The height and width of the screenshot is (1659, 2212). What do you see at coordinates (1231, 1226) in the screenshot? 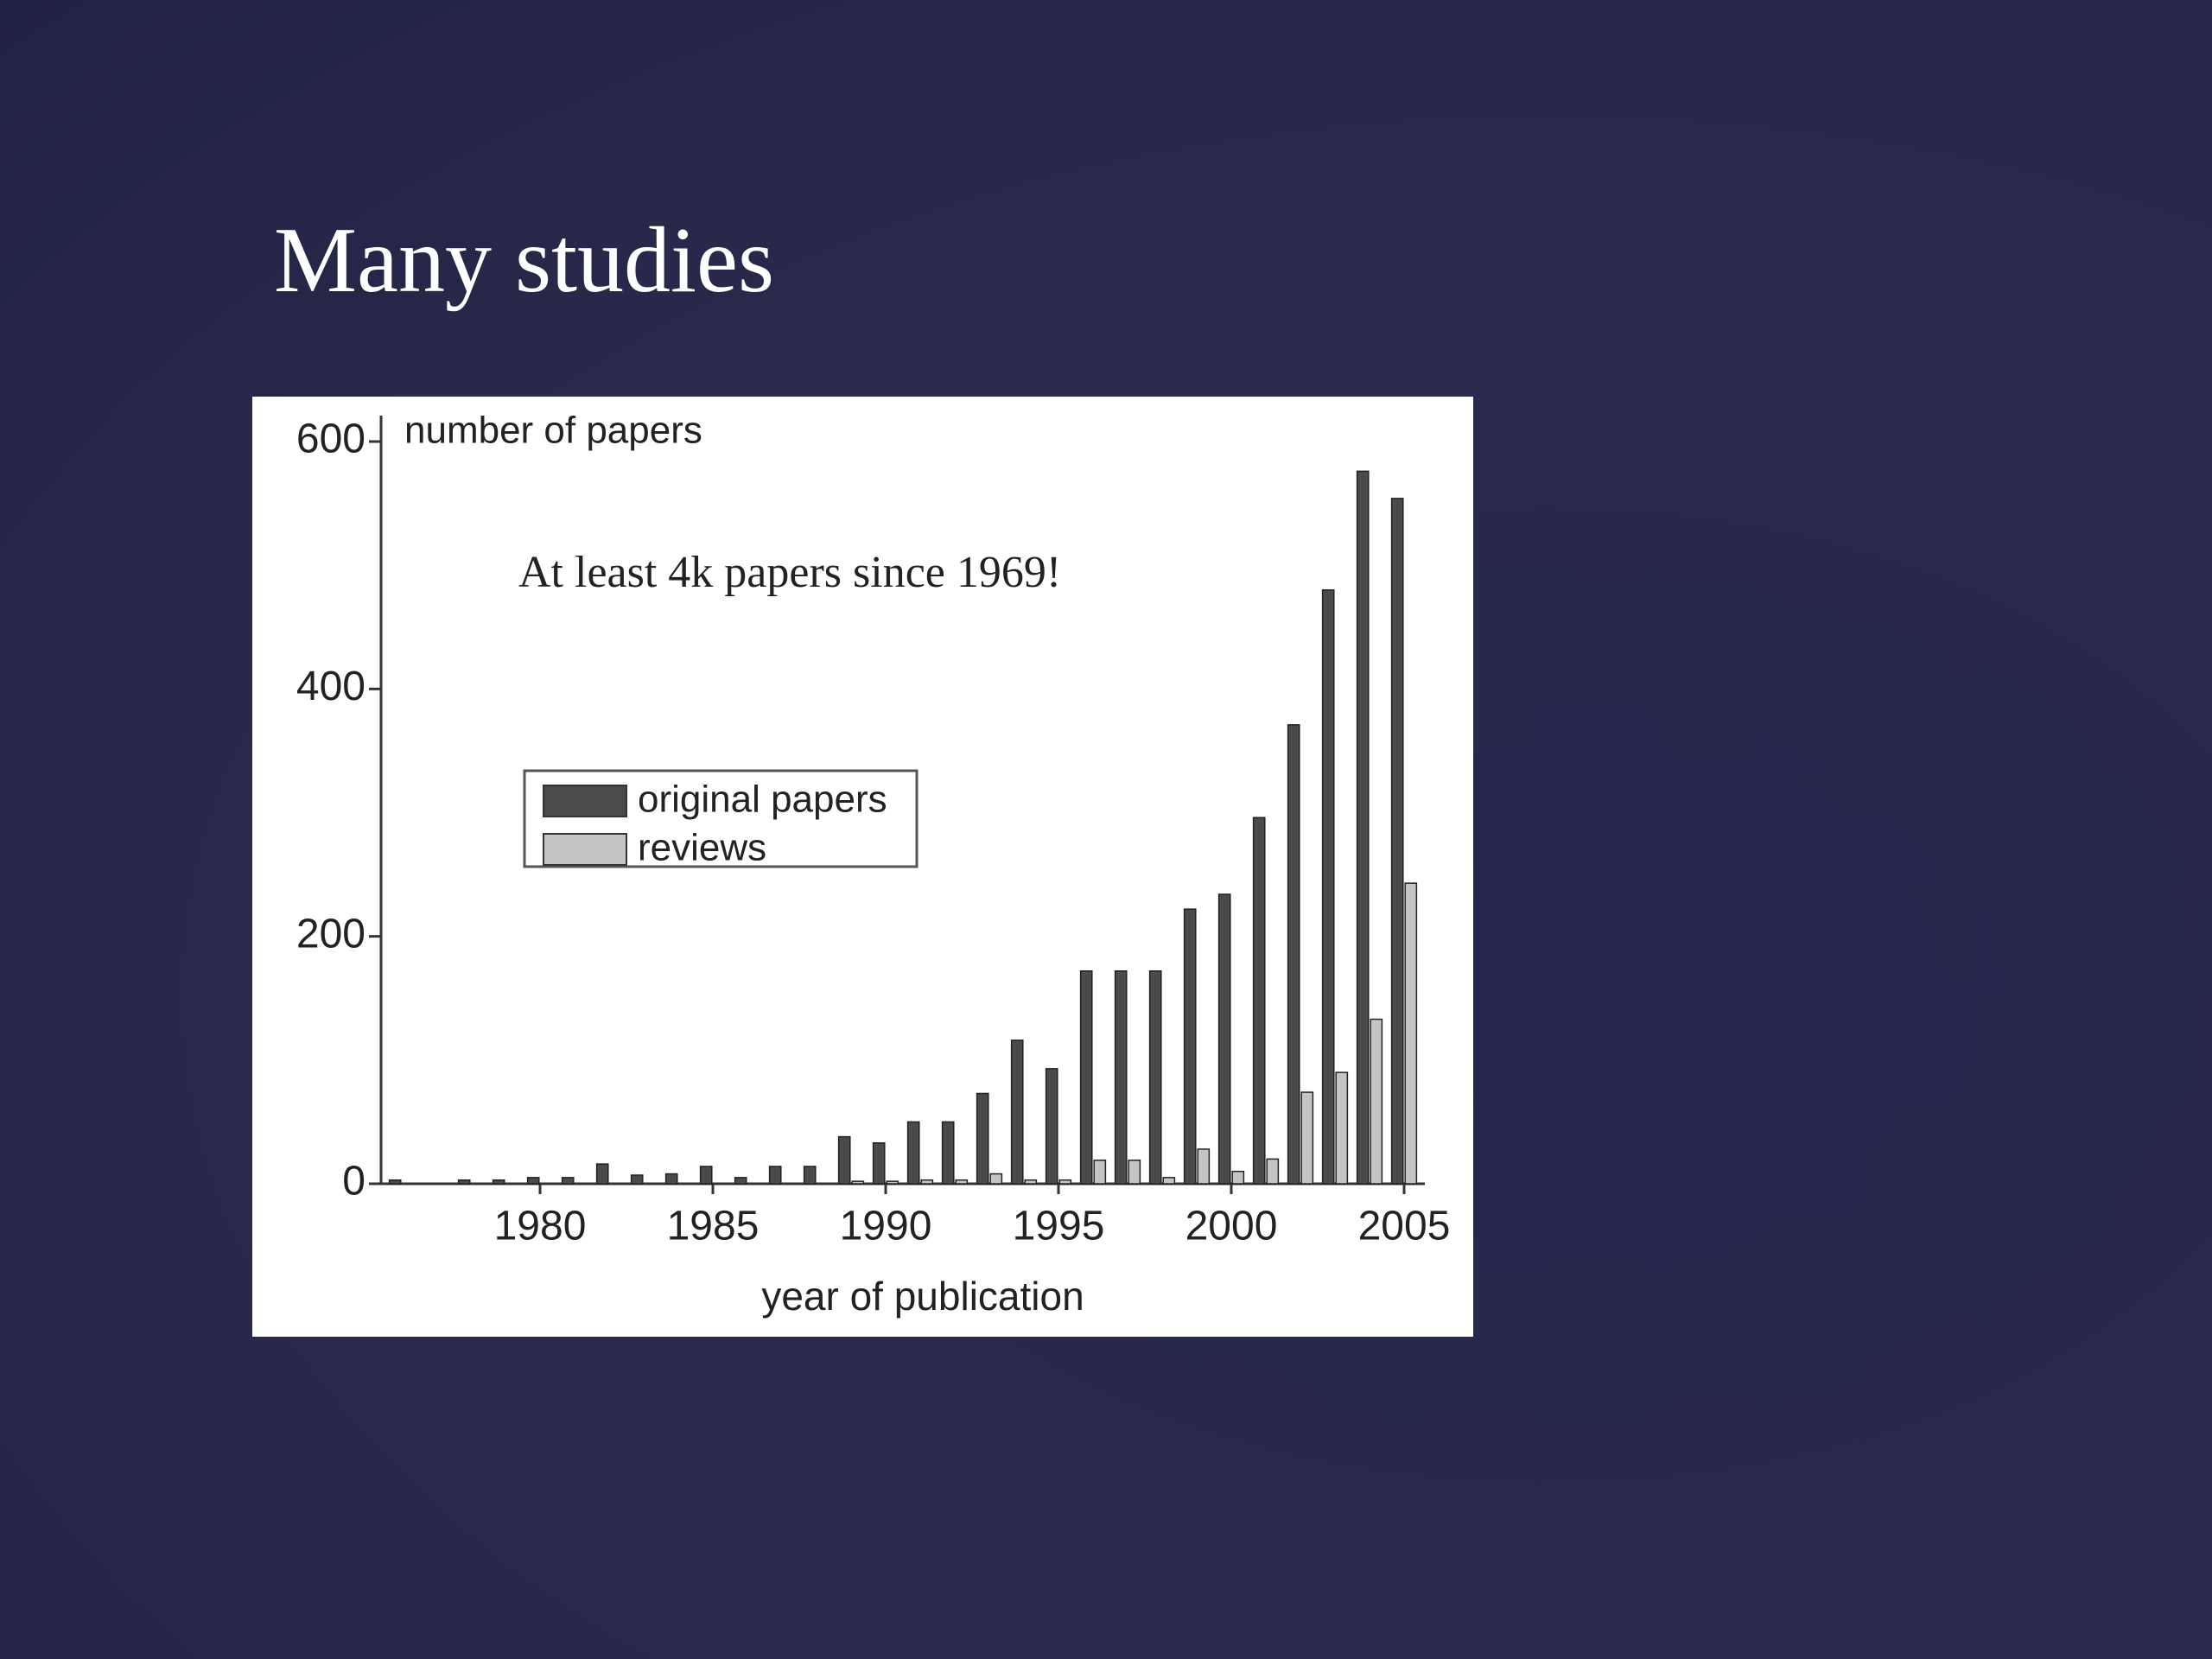
I see `x-tick-label: 2000` at bounding box center [1231, 1226].